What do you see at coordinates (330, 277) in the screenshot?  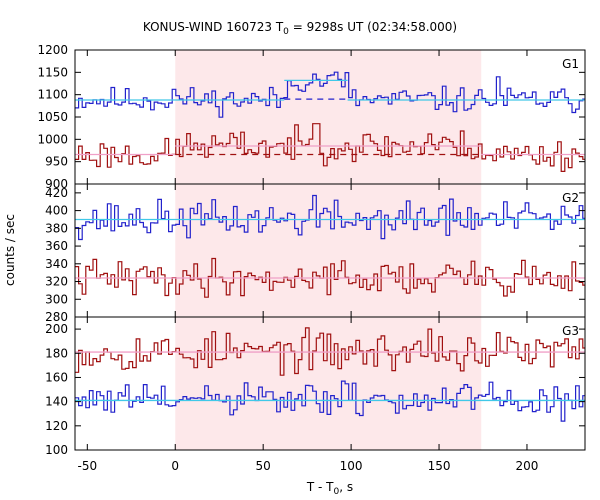 I see `g2-red-lightcurve` at bounding box center [330, 277].